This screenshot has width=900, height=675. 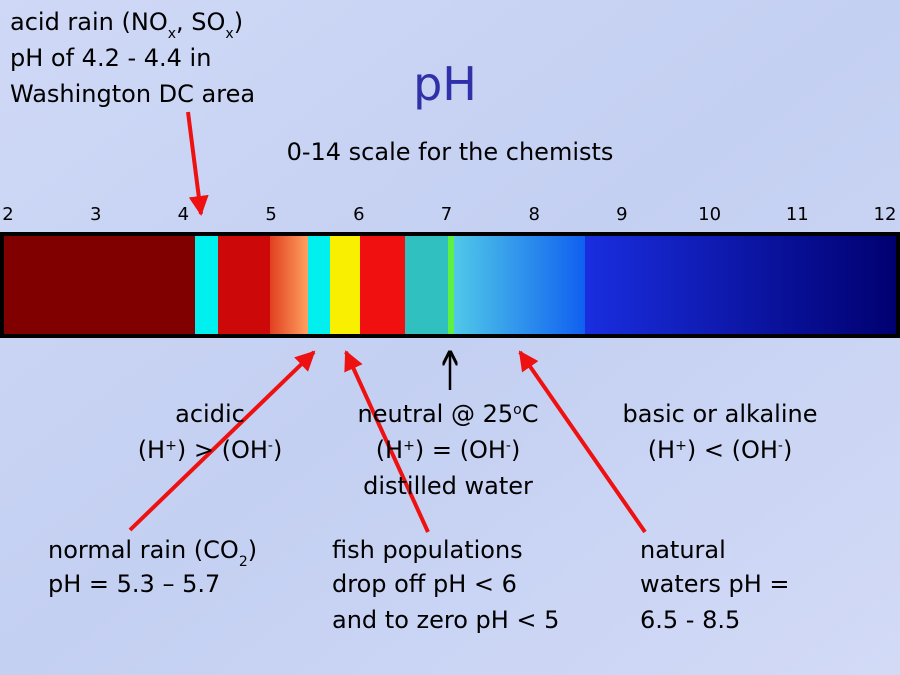 What do you see at coordinates (885, 214) in the screenshot?
I see `scale-label: 12` at bounding box center [885, 214].